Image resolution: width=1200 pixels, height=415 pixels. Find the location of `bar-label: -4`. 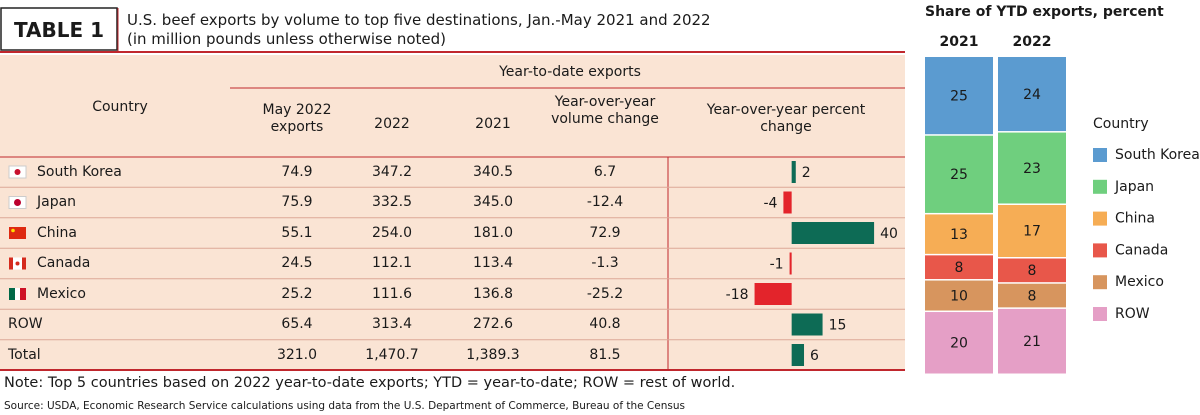

bar-label: -4 is located at coordinates (770, 204).